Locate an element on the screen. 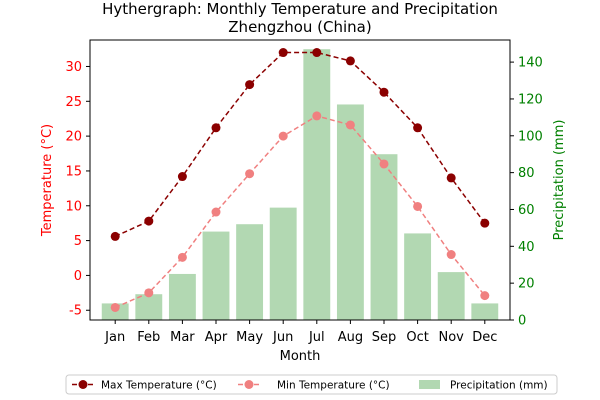 Image resolution: width=600 pixels, height=400 pixels. min-temperature-point-apr is located at coordinates (216, 212).